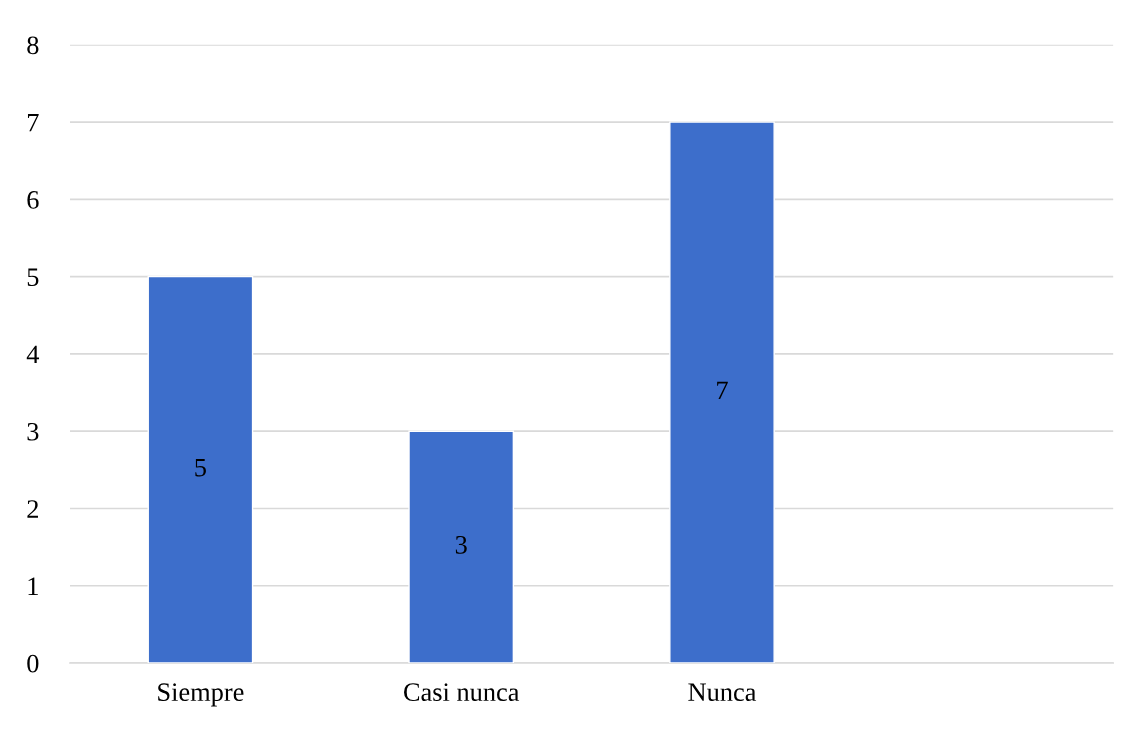 This screenshot has height=729, width=1129. Describe the element at coordinates (201, 695) in the screenshot. I see `x-tick-label: Siempre` at that location.